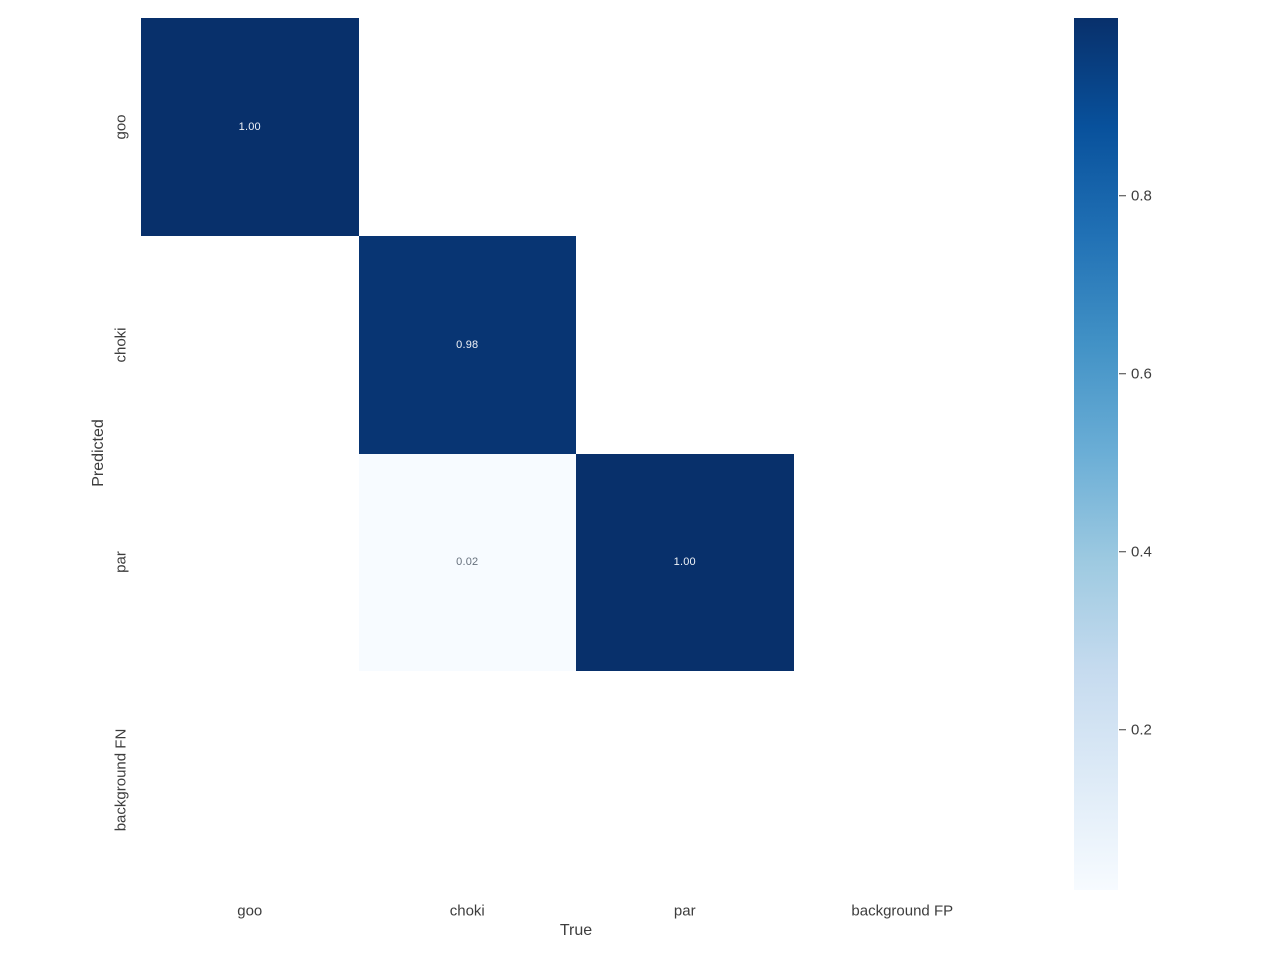 Image resolution: width=1280 pixels, height=960 pixels. What do you see at coordinates (902, 127) in the screenshot?
I see `heatmap-cell-goo-background-FP` at bounding box center [902, 127].